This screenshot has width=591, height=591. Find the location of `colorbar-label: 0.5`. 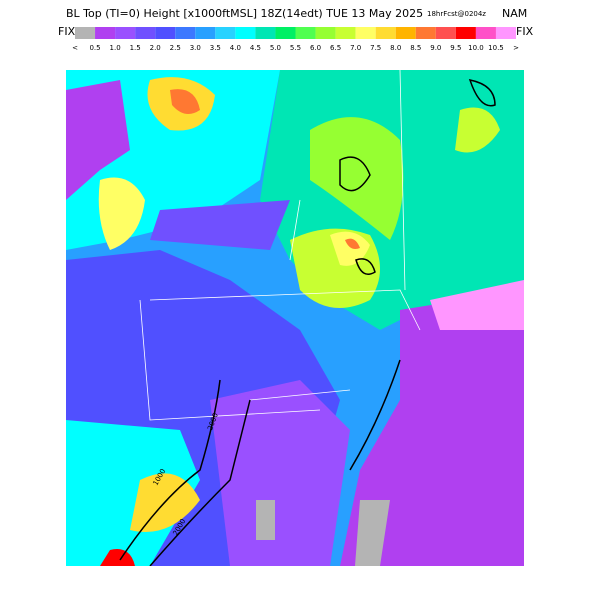

colorbar-label: 0.5 is located at coordinates (94, 48).